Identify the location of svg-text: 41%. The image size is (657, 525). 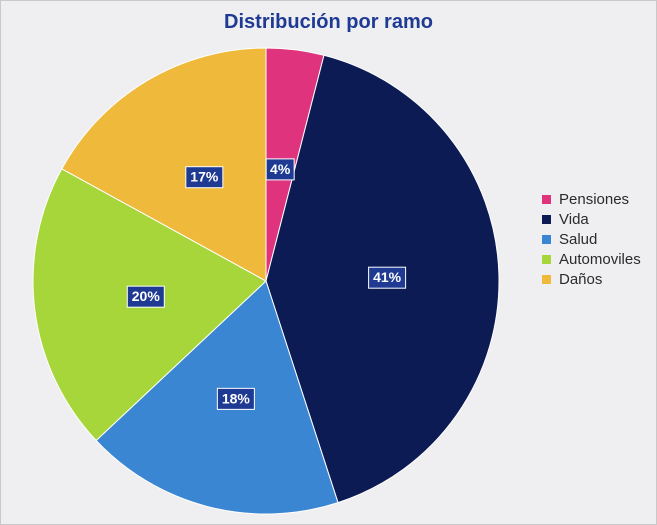
(387, 277).